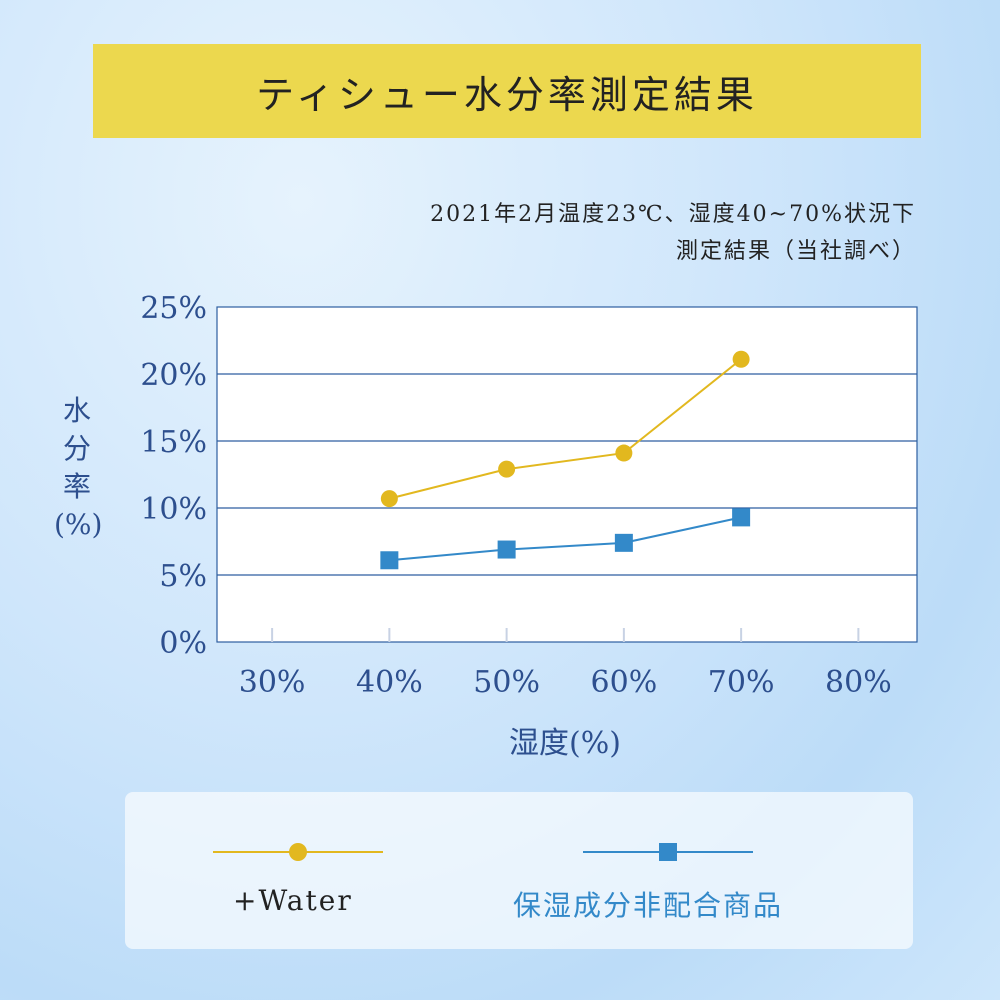 This screenshot has height=1000, width=1000. What do you see at coordinates (741, 682) in the screenshot?
I see `x-tick-label: 70%` at bounding box center [741, 682].